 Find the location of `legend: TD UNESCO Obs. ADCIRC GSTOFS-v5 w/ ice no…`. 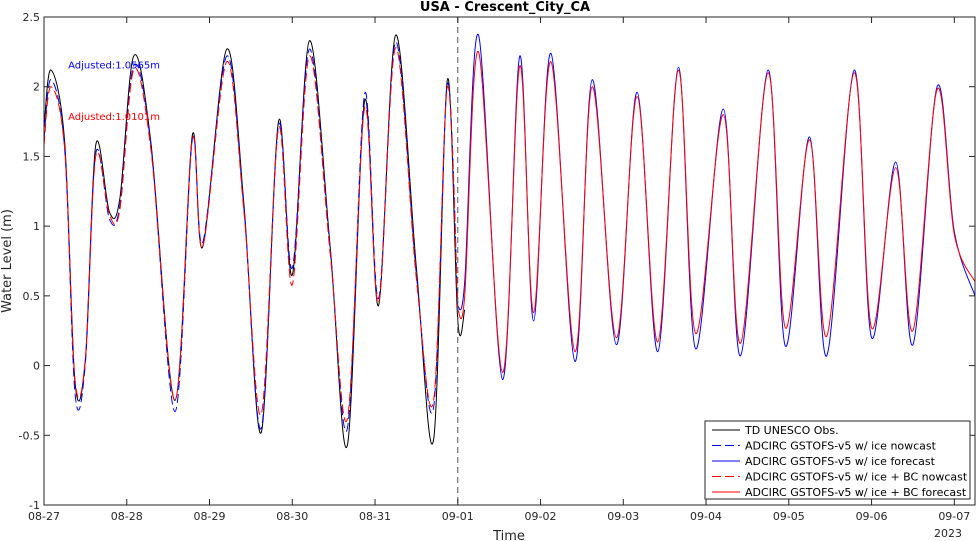

legend: TD UNESCO Obs. ADCIRC GSTOFS-v5 w/ ice no… is located at coordinates (837, 460).